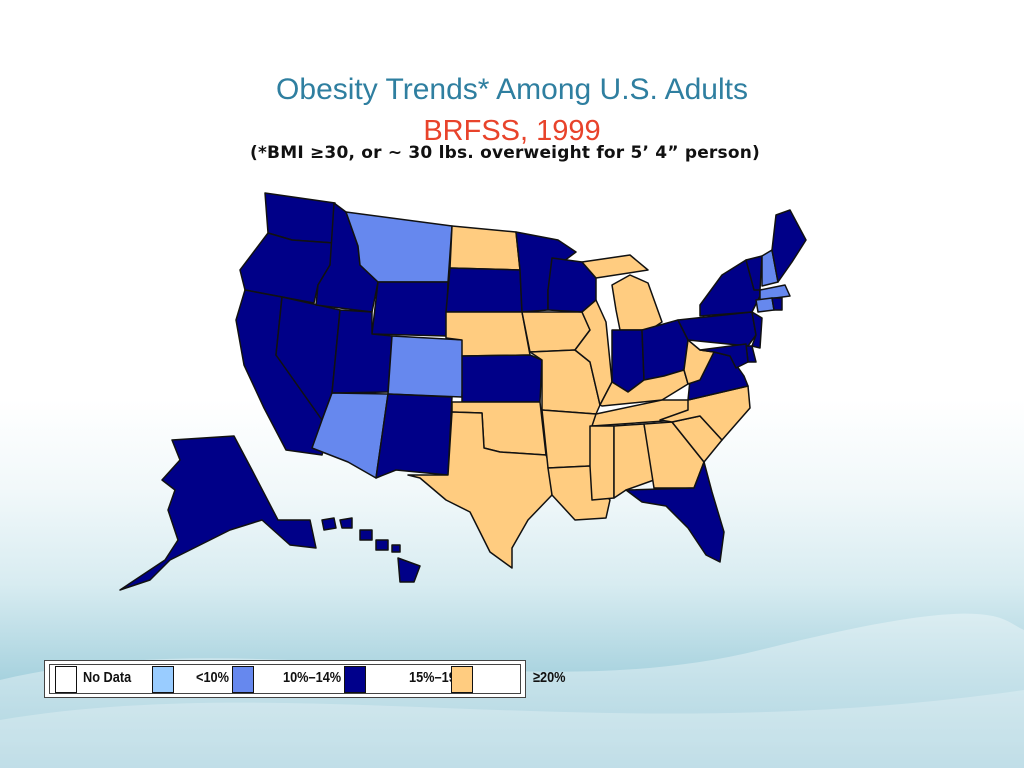 The width and height of the screenshot is (1024, 768). I want to click on legend-label-no-data: No Data, so click(107, 677).